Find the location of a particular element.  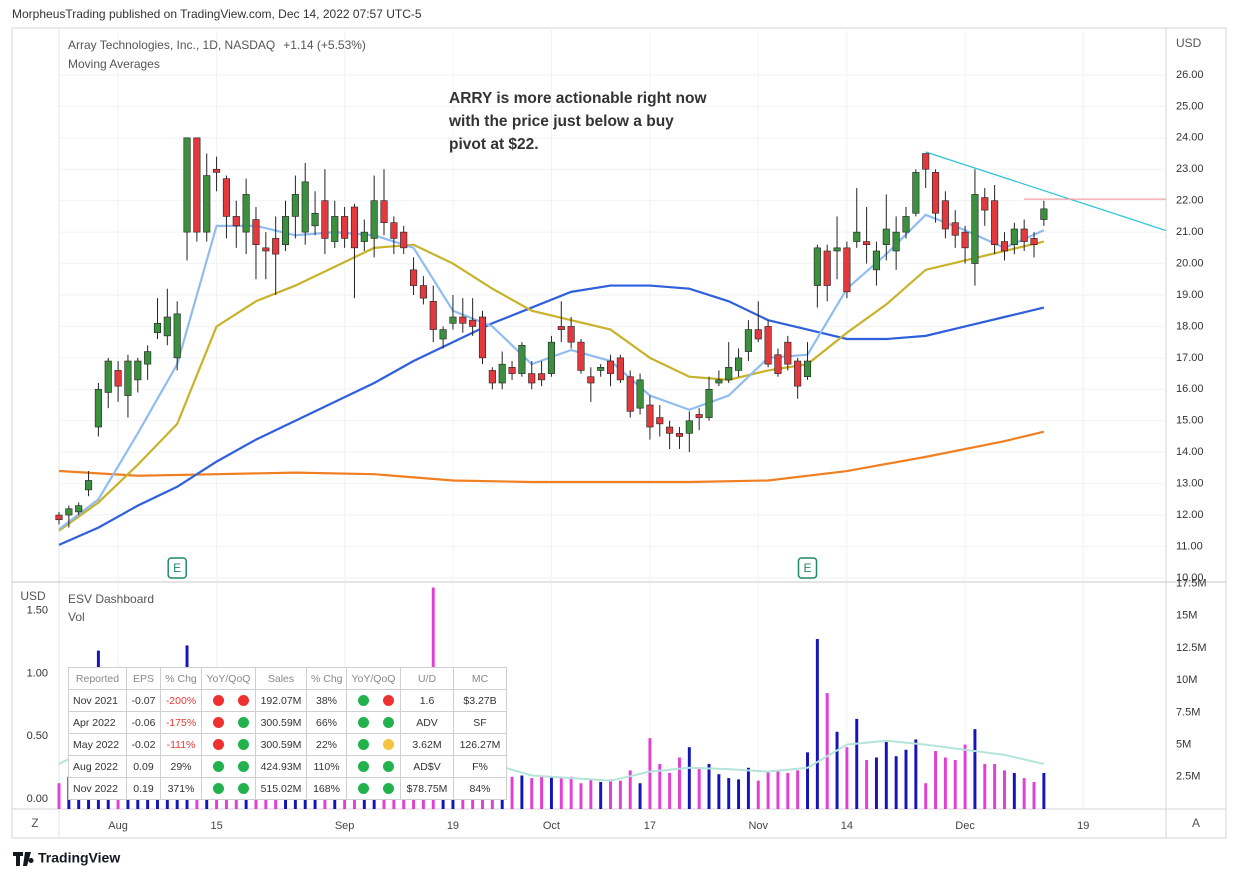

column-header: YoY/QoQ is located at coordinates (228, 678).